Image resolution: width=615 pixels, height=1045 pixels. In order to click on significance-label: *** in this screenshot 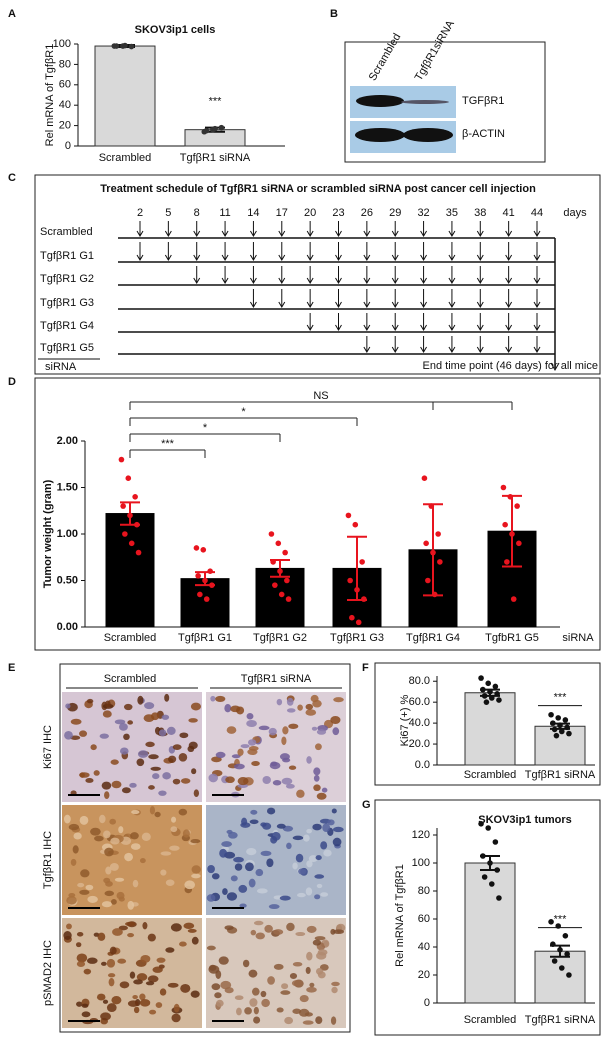, I will do `click(168, 444)`.